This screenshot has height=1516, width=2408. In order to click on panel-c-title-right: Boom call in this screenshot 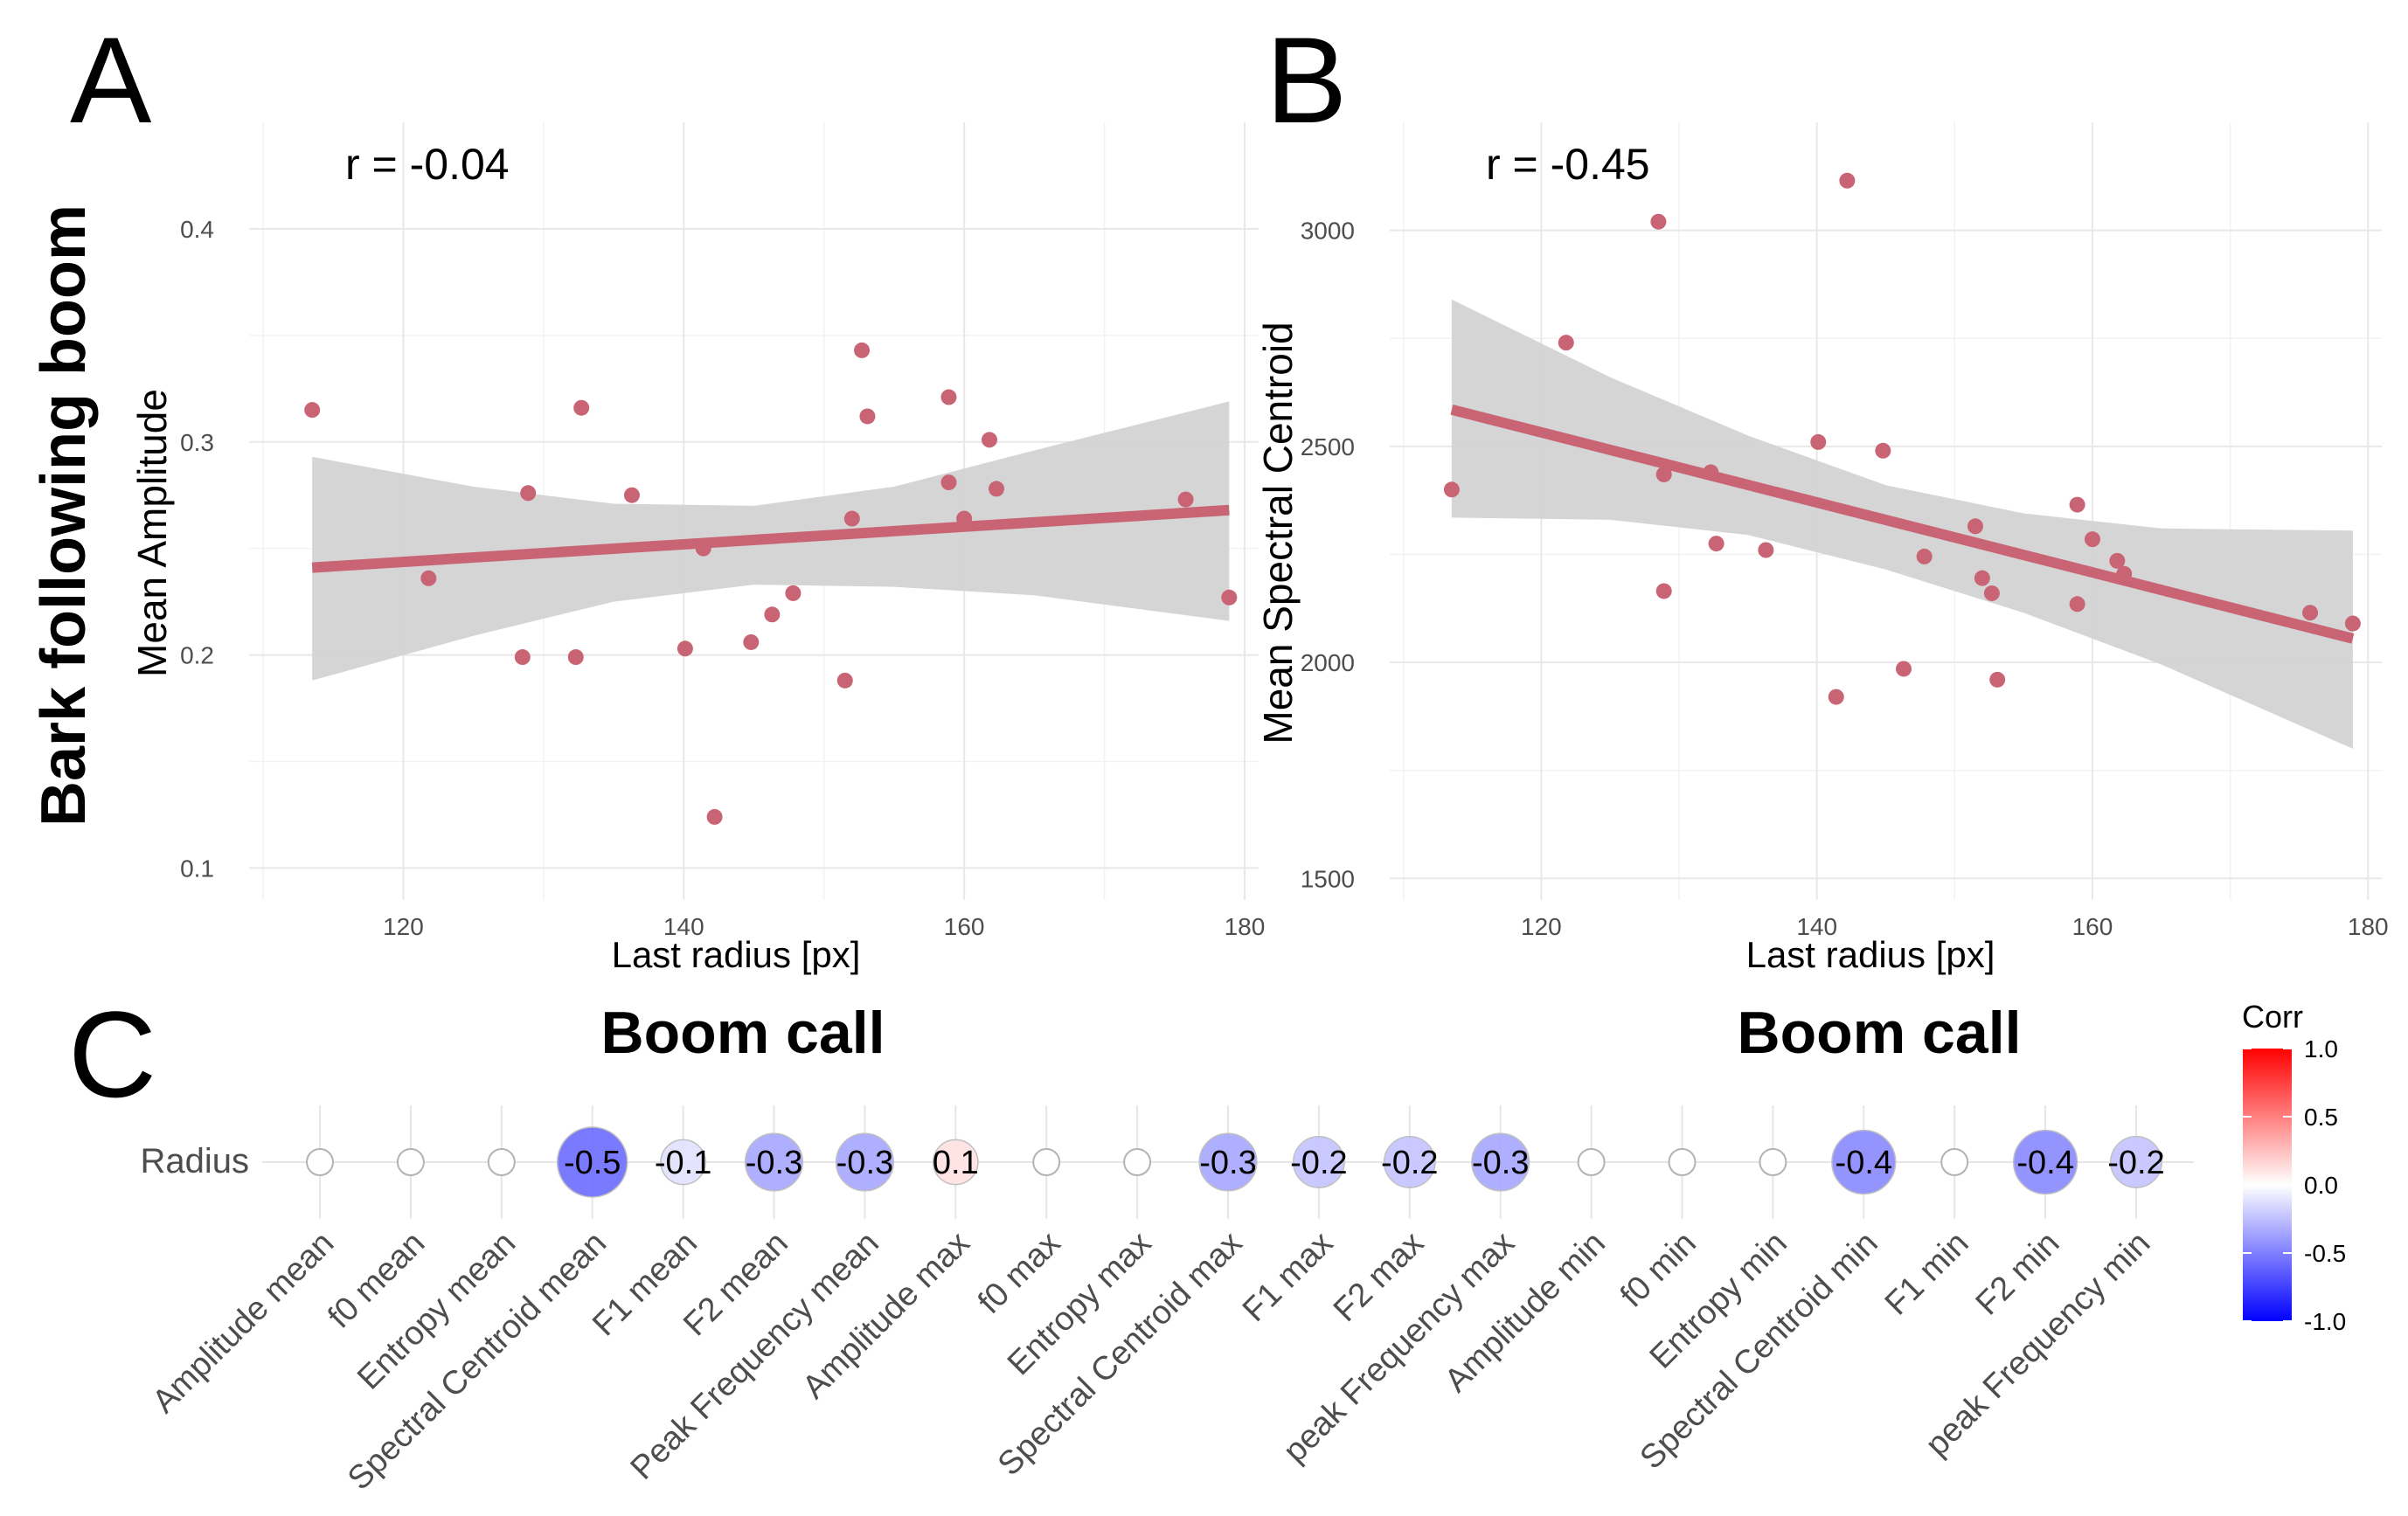, I will do `click(1880, 1033)`.